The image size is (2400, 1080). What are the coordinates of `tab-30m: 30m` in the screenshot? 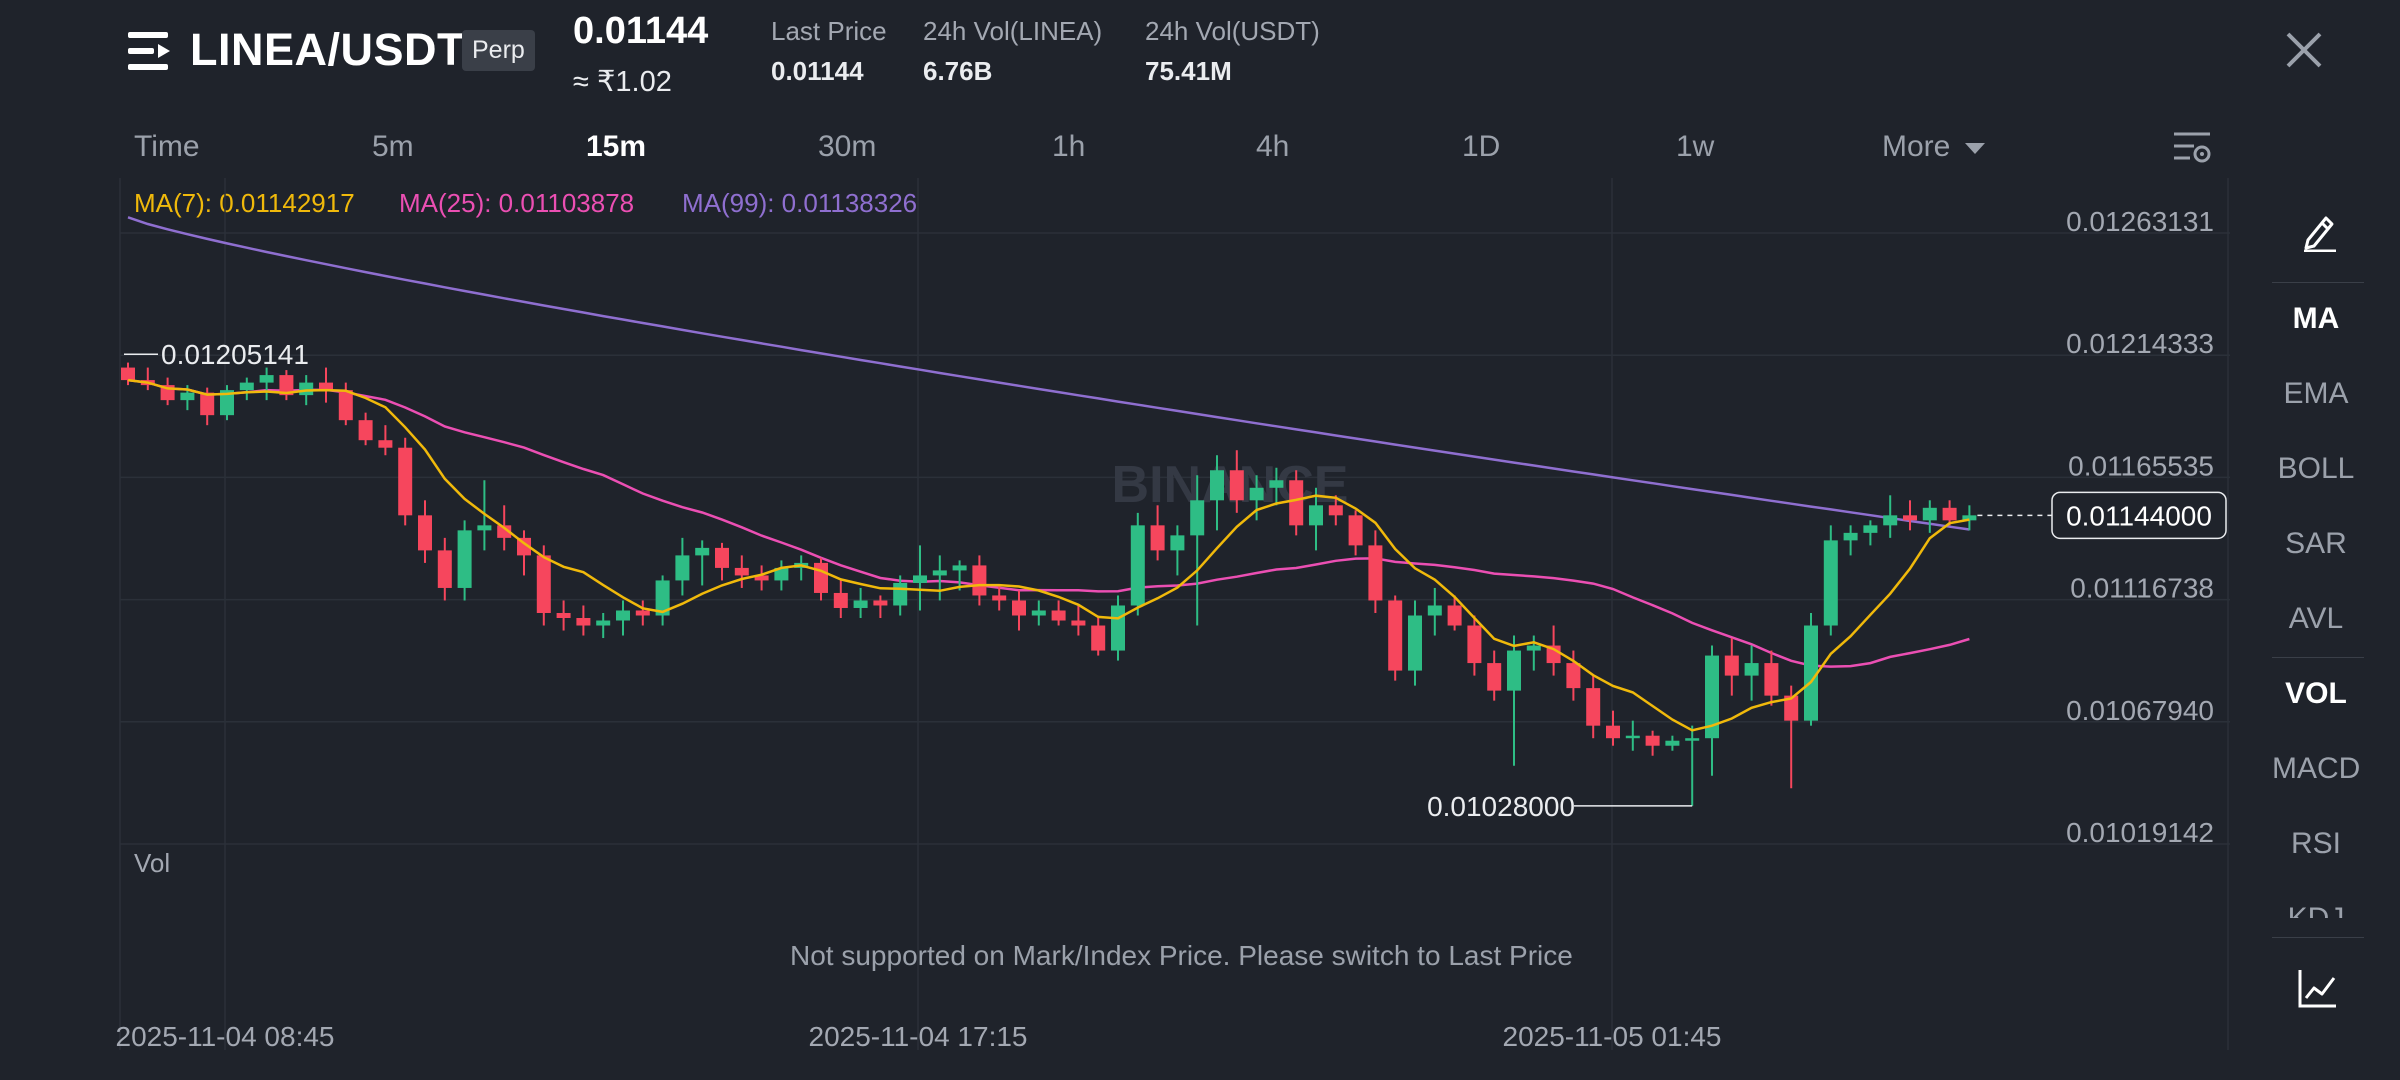 It's located at (847, 146).